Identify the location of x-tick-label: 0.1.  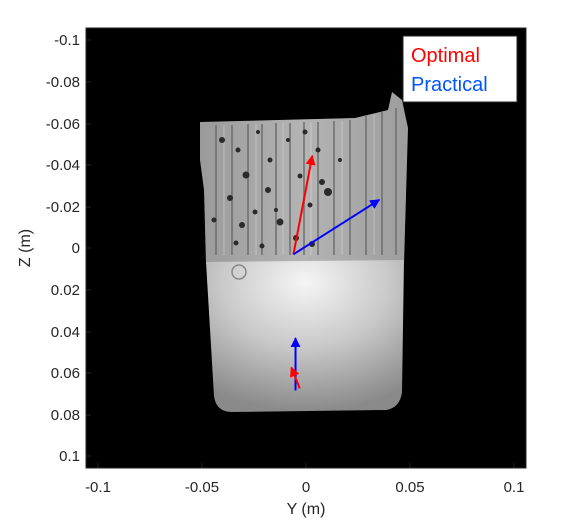
(514, 487).